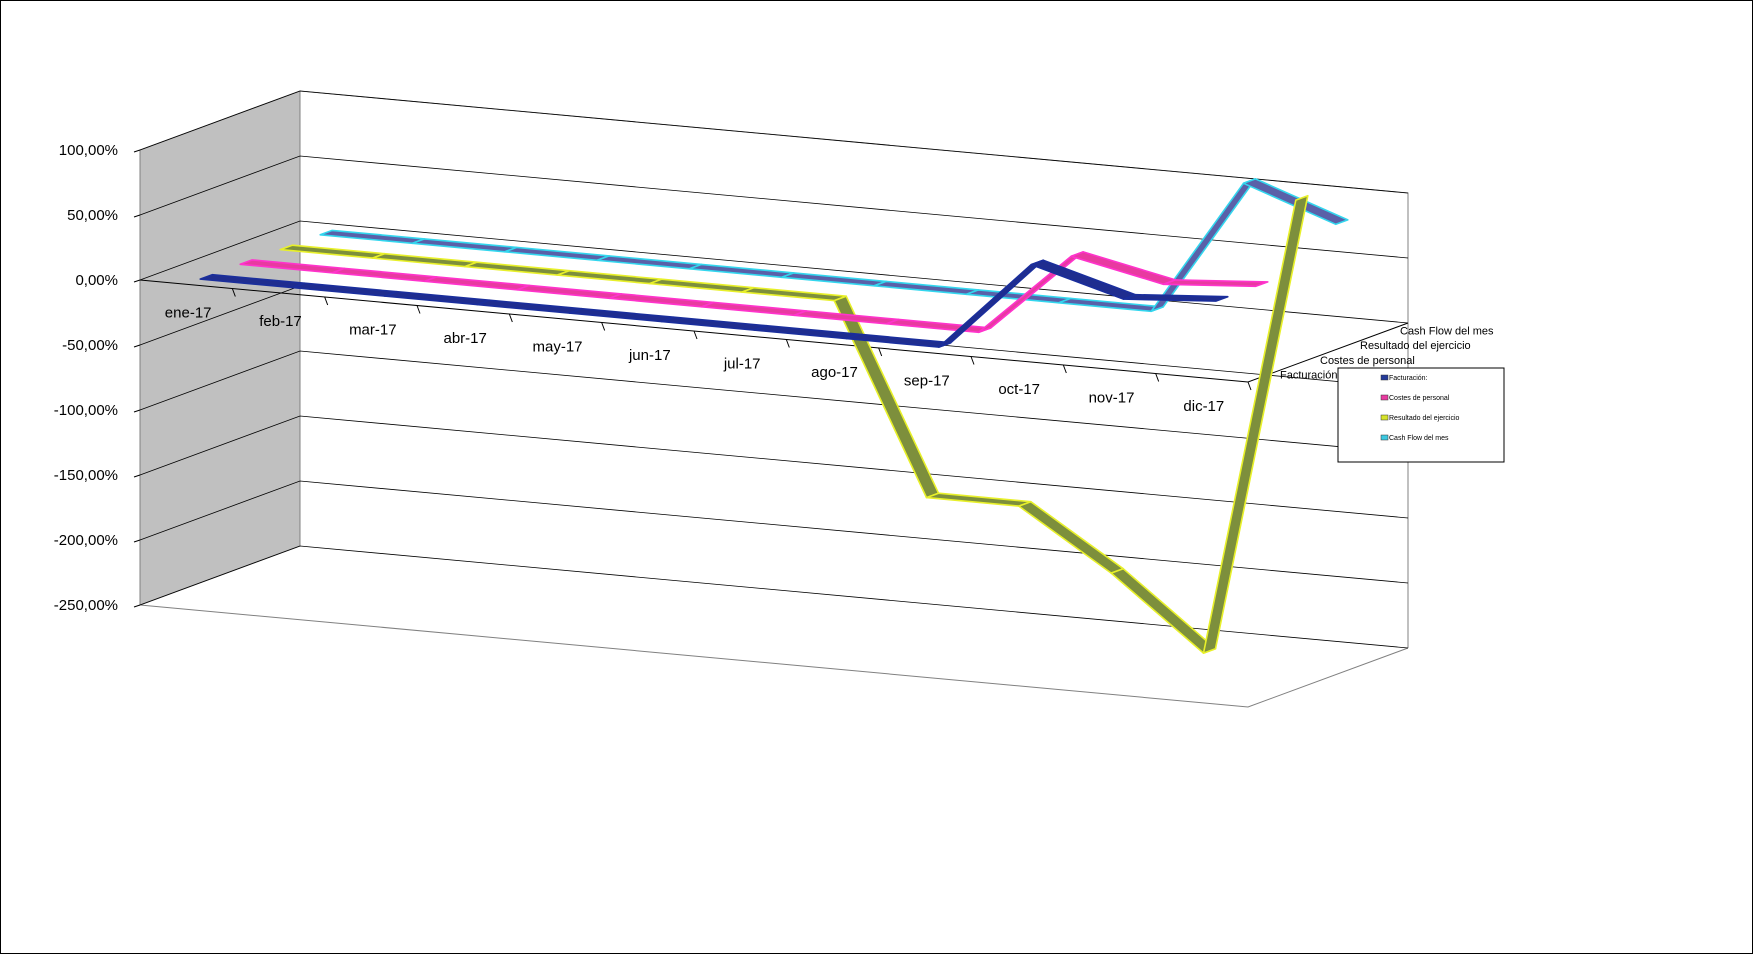 This screenshot has height=954, width=1753. Describe the element at coordinates (86, 475) in the screenshot. I see `y-tick-label: -150,00%` at that location.